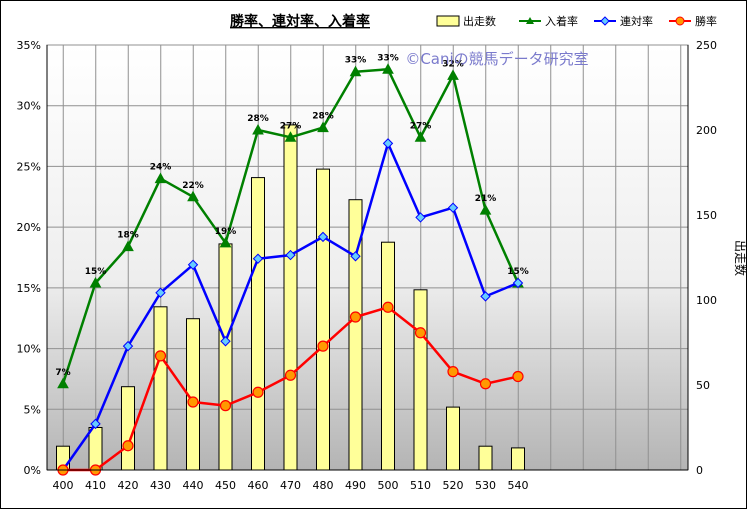 Image resolution: width=748 pixels, height=510 pixels. Describe the element at coordinates (453, 485) in the screenshot. I see `x-tick-label: 520` at that location.